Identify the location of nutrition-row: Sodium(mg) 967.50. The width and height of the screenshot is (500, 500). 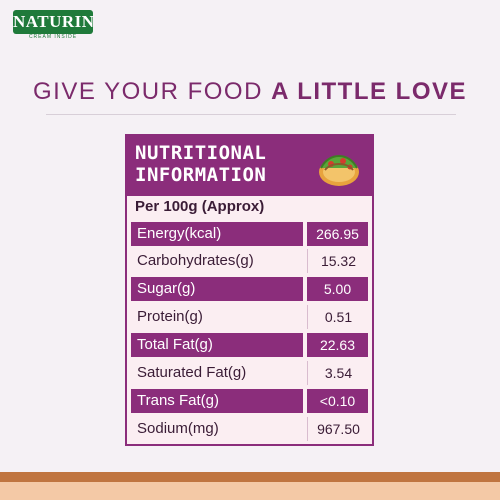
(249, 429).